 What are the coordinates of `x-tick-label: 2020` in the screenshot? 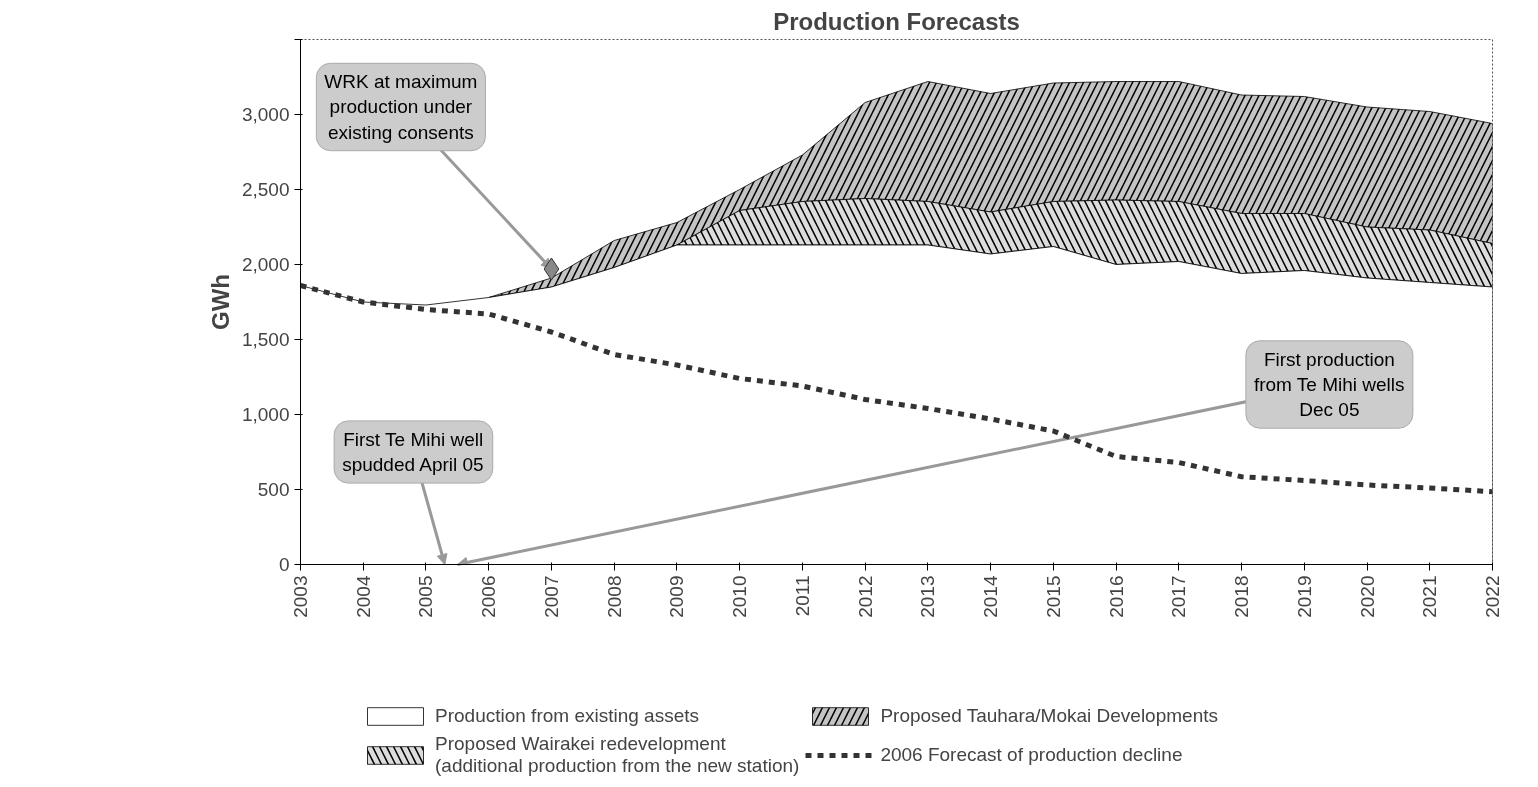 It's located at (1367, 596).